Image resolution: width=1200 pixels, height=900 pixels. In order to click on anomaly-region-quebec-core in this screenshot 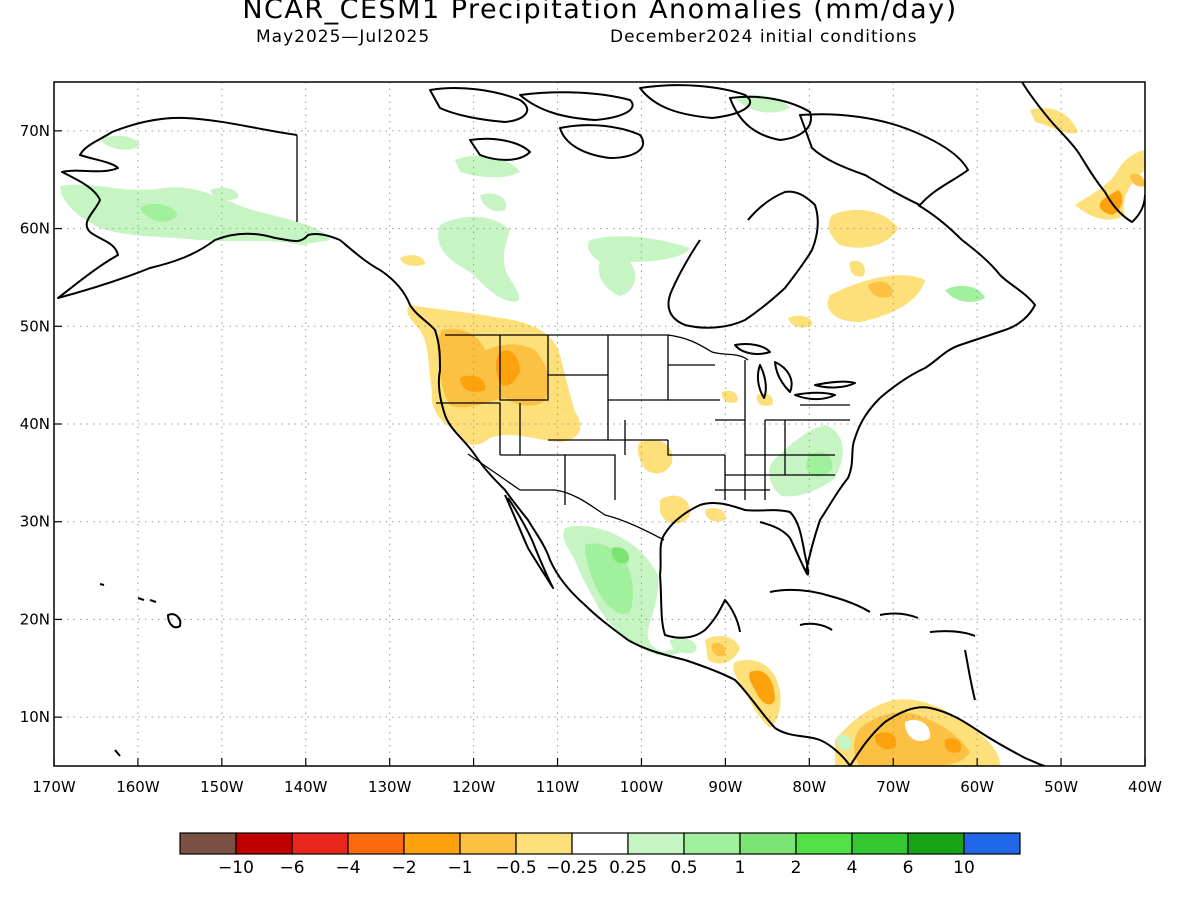, I will do `click(880, 289)`.